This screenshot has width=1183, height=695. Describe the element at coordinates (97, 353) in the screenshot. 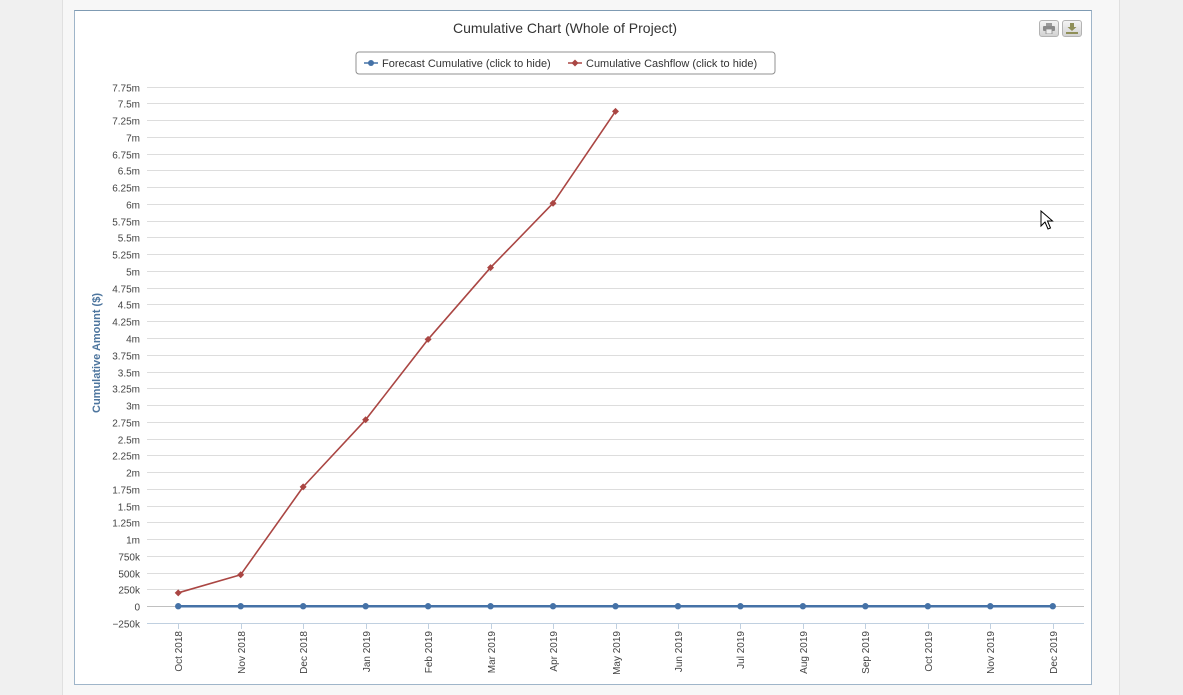

I see `y-axis-title: Cumulative Amount ($)` at that location.